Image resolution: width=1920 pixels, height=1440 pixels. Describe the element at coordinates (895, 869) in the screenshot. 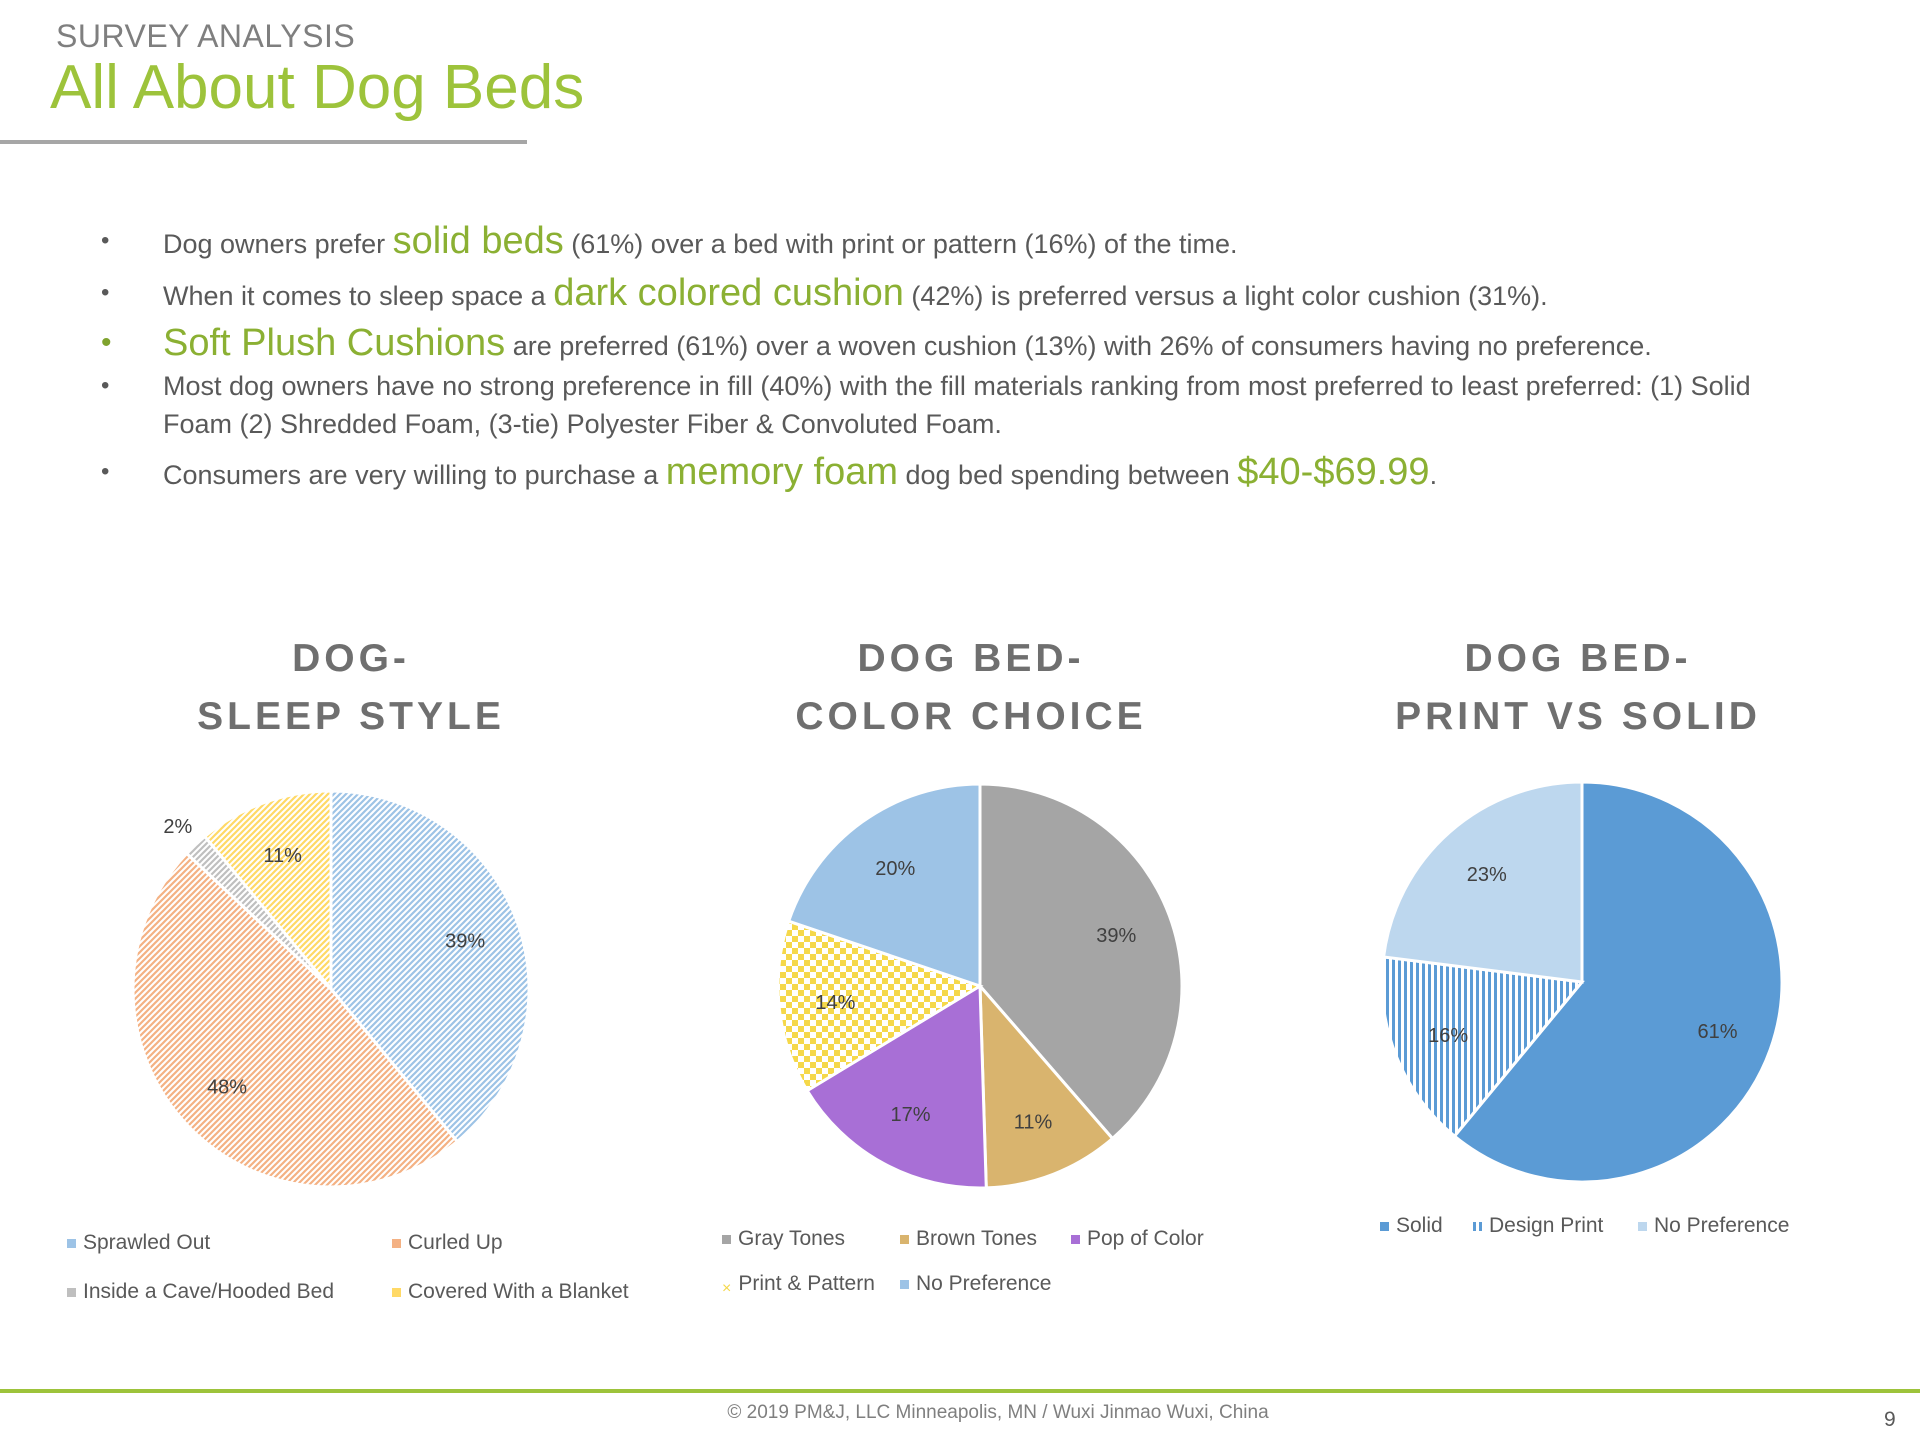

I see `data-label: 20%` at that location.